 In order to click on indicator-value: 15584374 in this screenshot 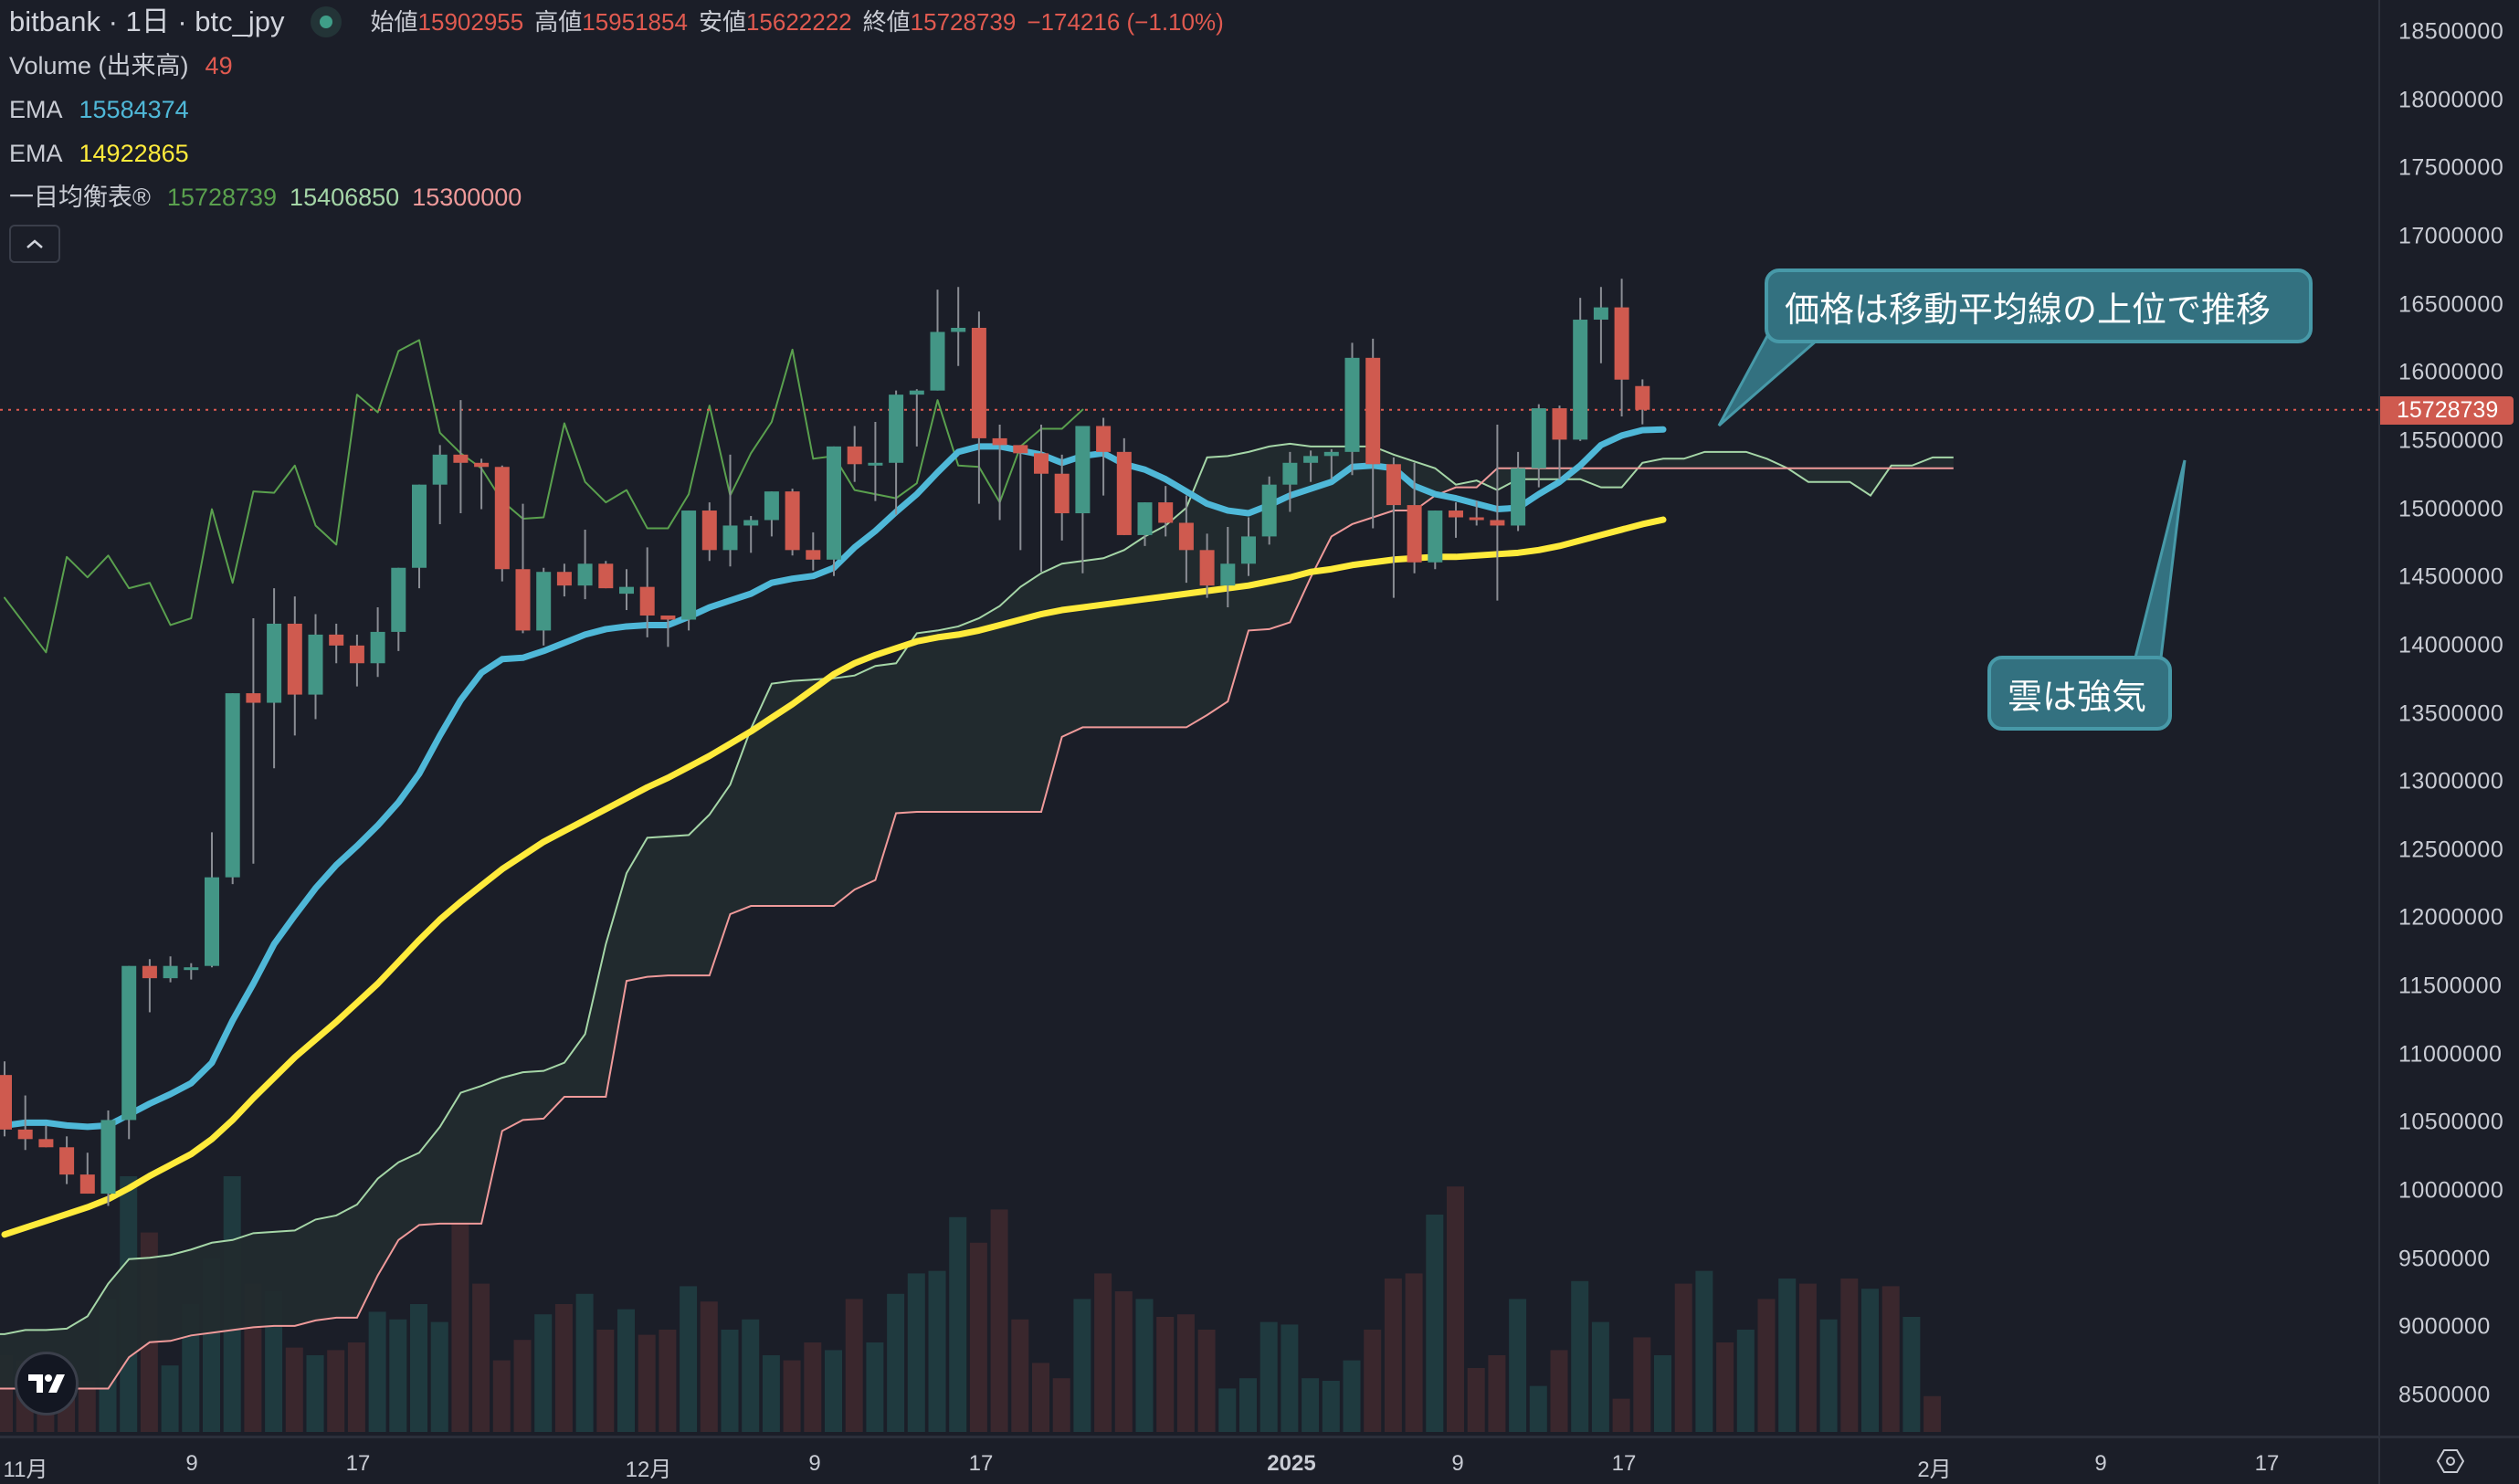, I will do `click(134, 109)`.